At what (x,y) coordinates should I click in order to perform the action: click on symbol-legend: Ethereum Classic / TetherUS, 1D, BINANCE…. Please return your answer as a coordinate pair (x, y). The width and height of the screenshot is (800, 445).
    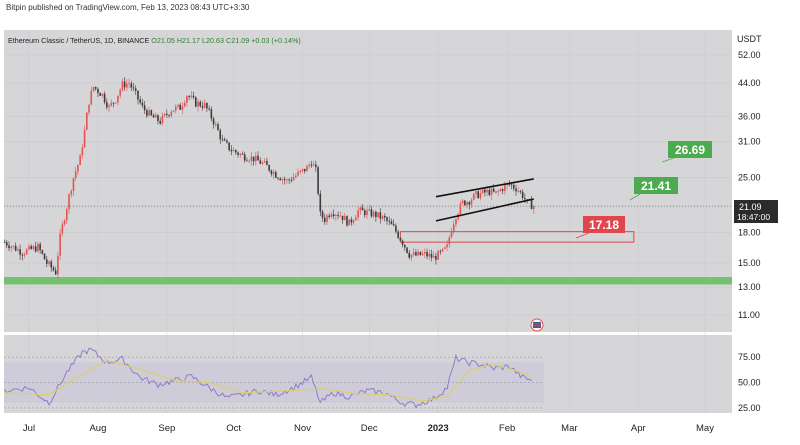
    Looking at the image, I should click on (154, 40).